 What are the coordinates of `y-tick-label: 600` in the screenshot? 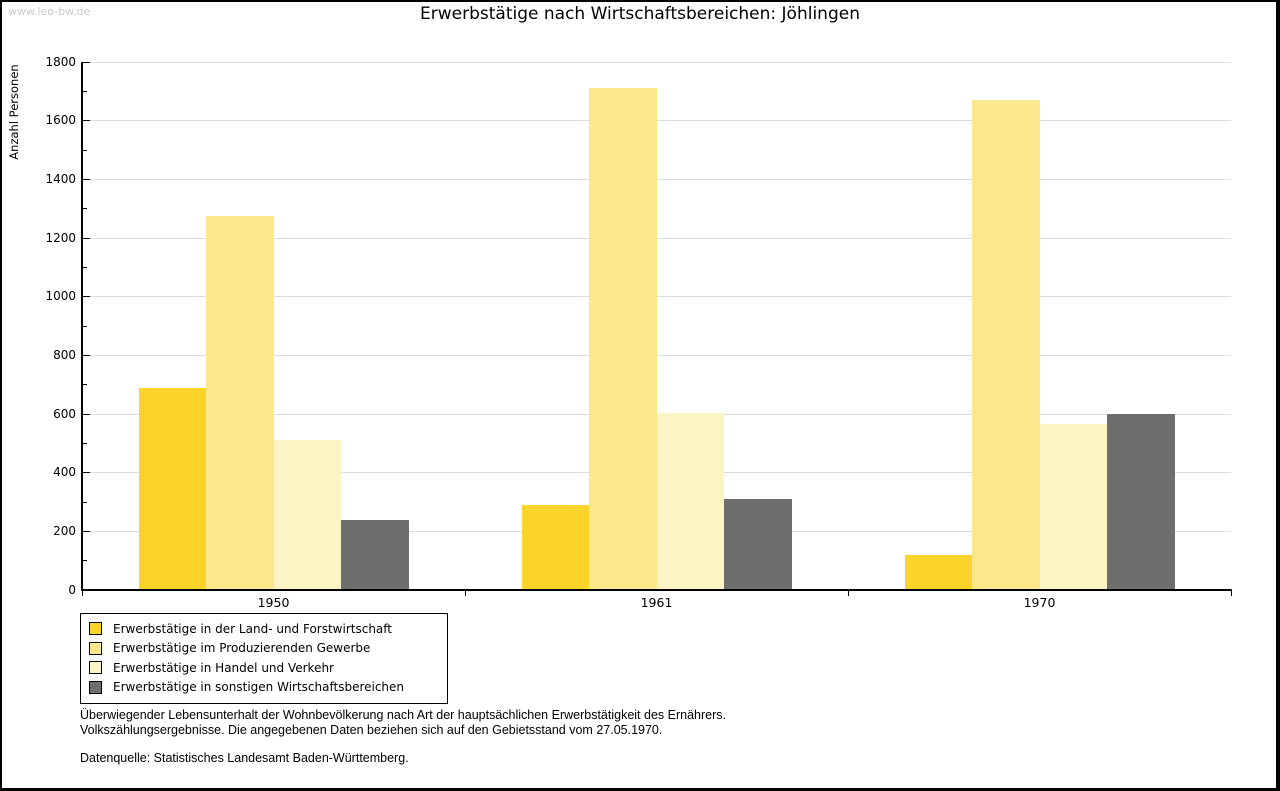 It's located at (64, 413).